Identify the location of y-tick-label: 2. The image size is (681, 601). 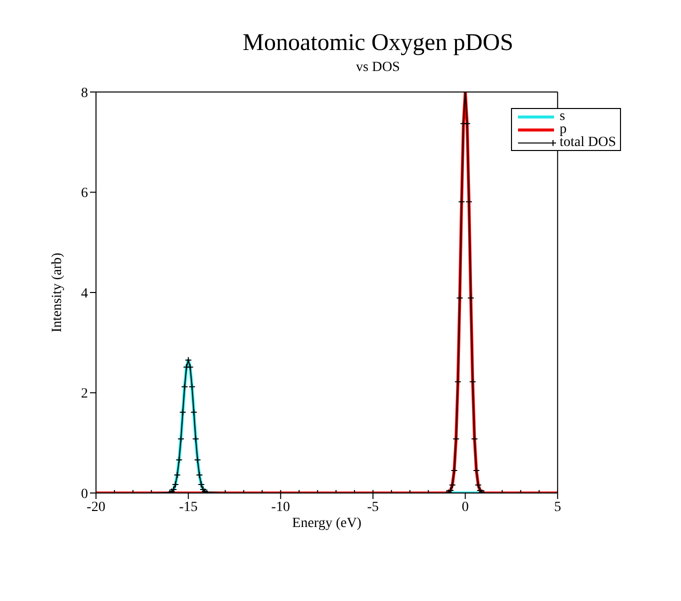
(84, 394).